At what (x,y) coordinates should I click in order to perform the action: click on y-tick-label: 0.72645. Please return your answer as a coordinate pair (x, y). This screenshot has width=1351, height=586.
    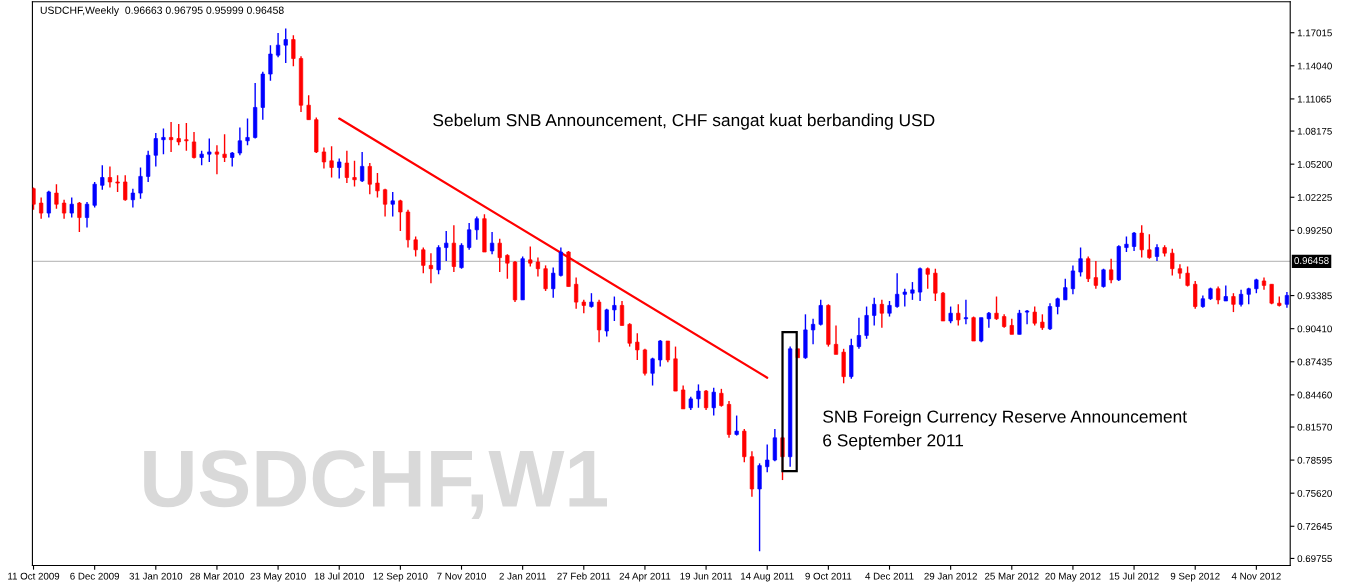
    Looking at the image, I should click on (1314, 526).